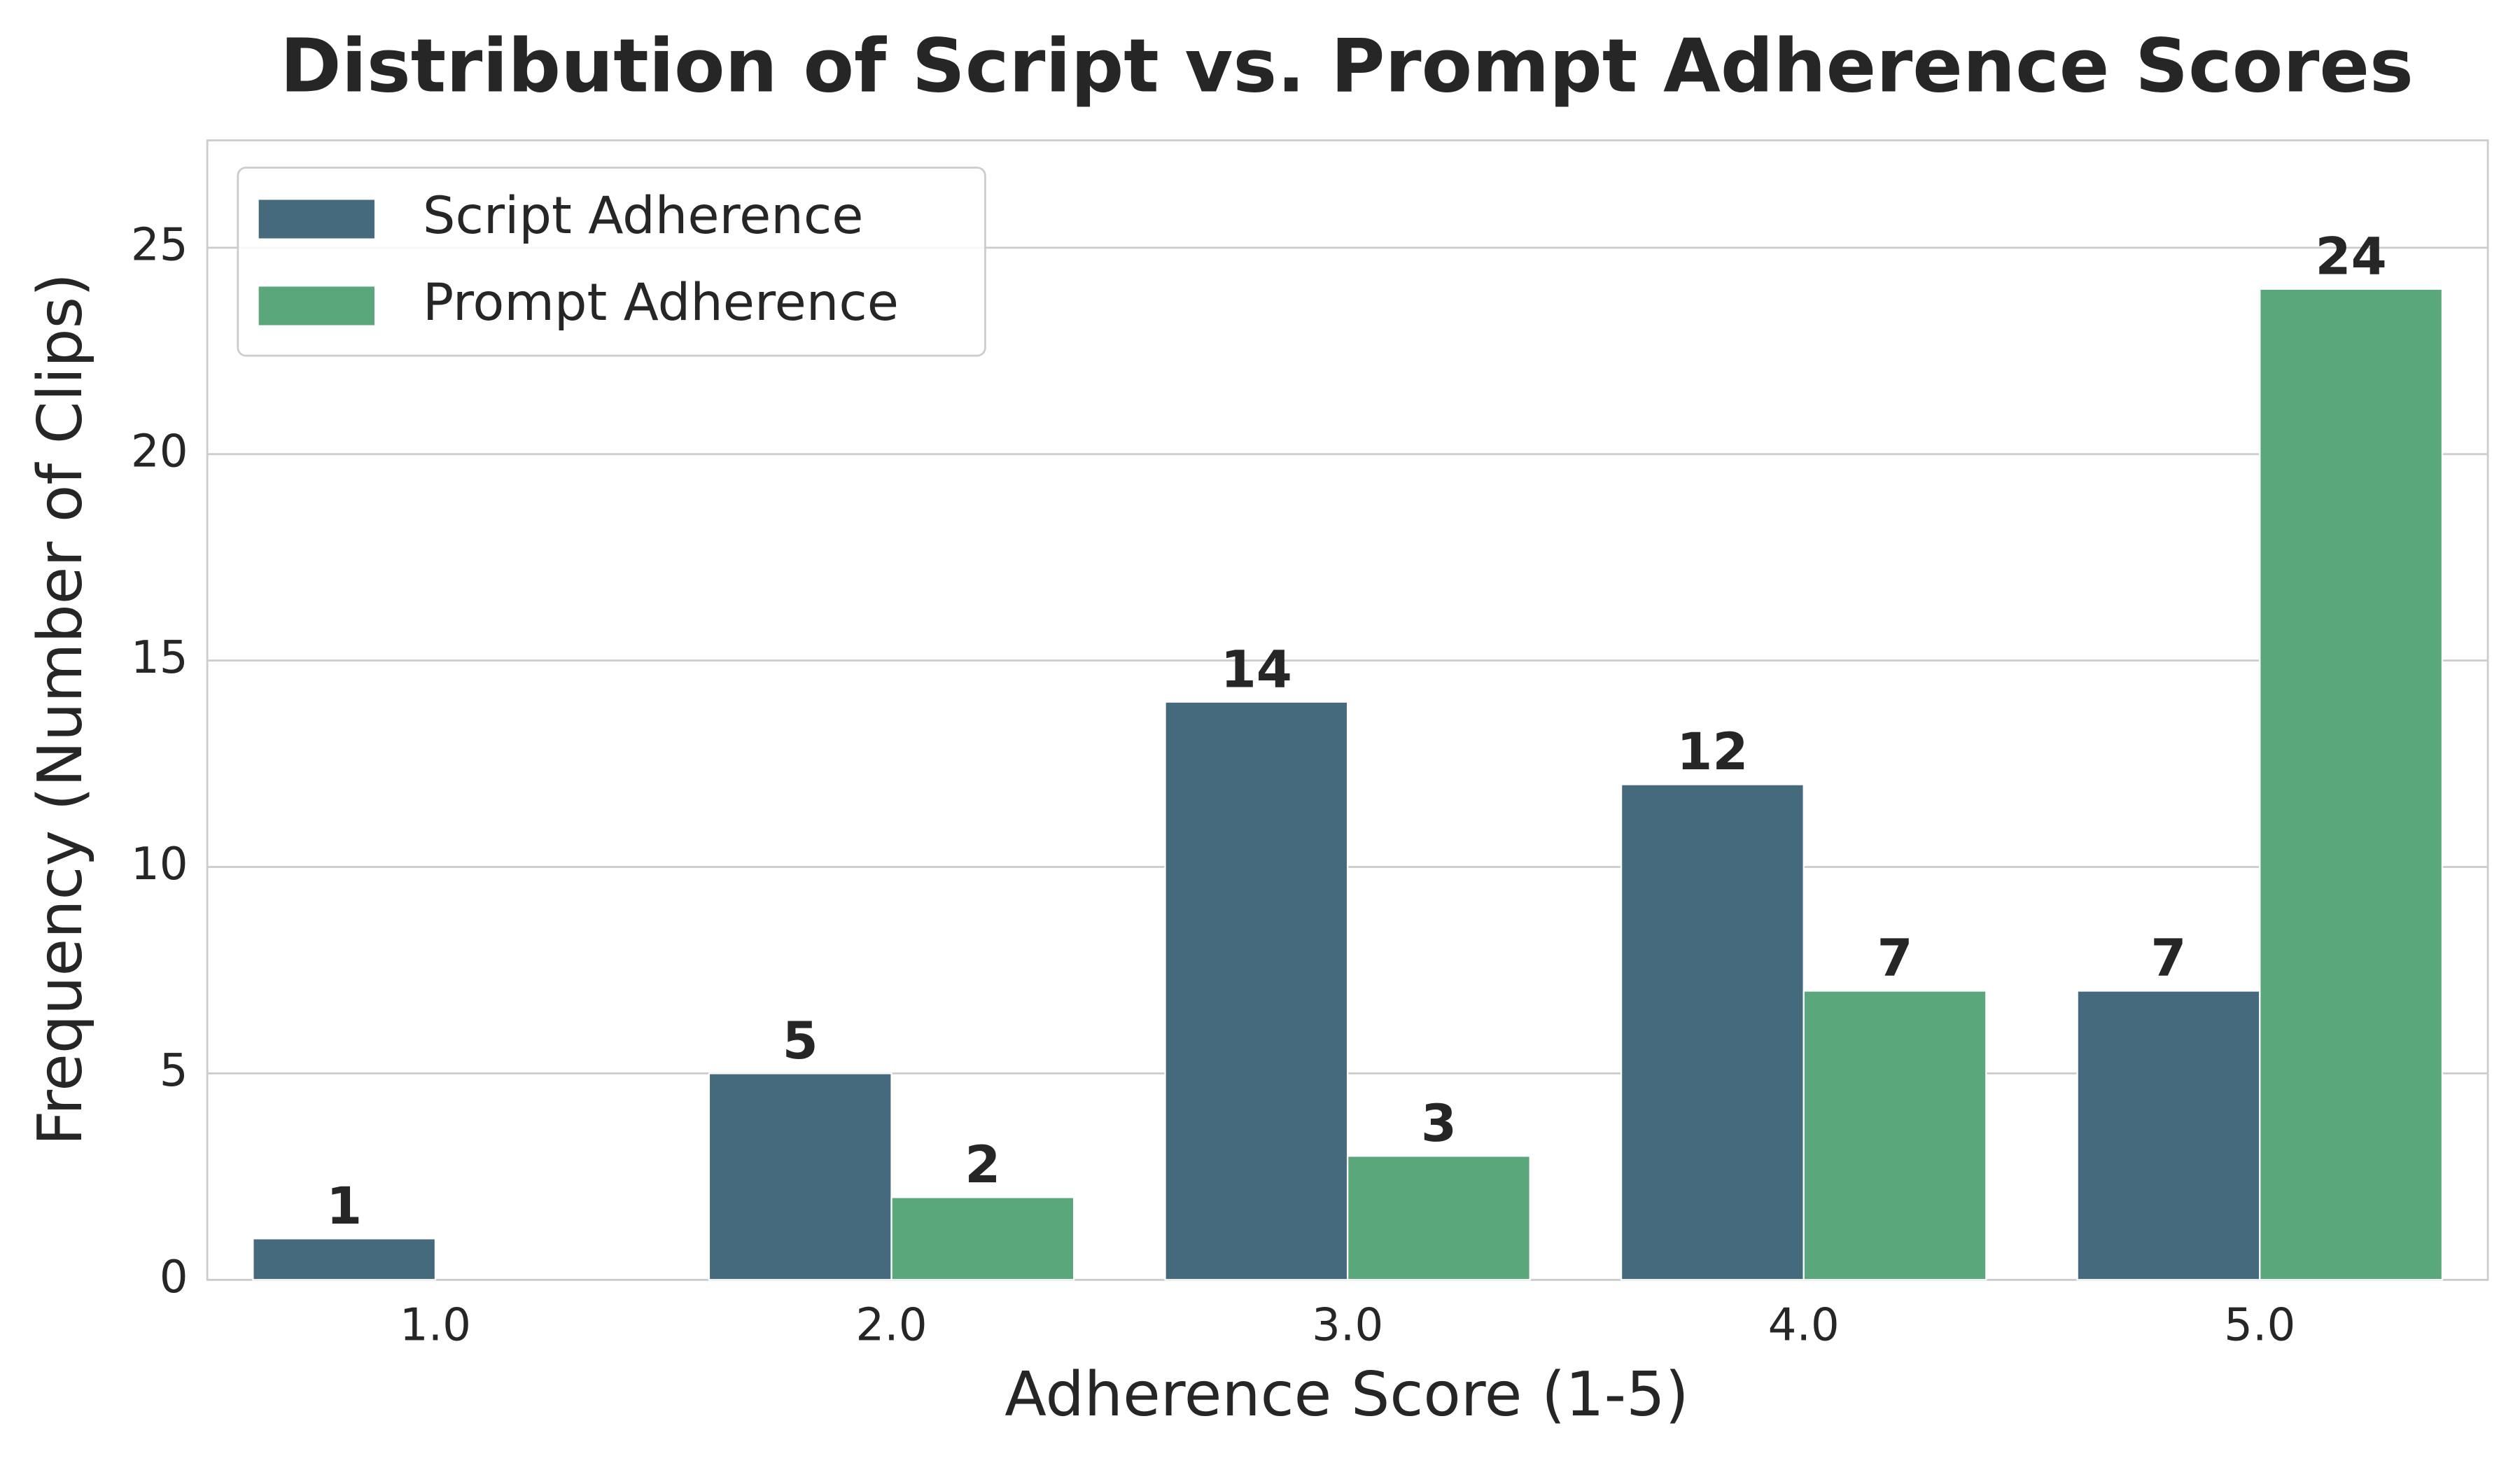 This screenshot has width=2520, height=1470. I want to click on legend-label: Prompt Adherence, so click(661, 302).